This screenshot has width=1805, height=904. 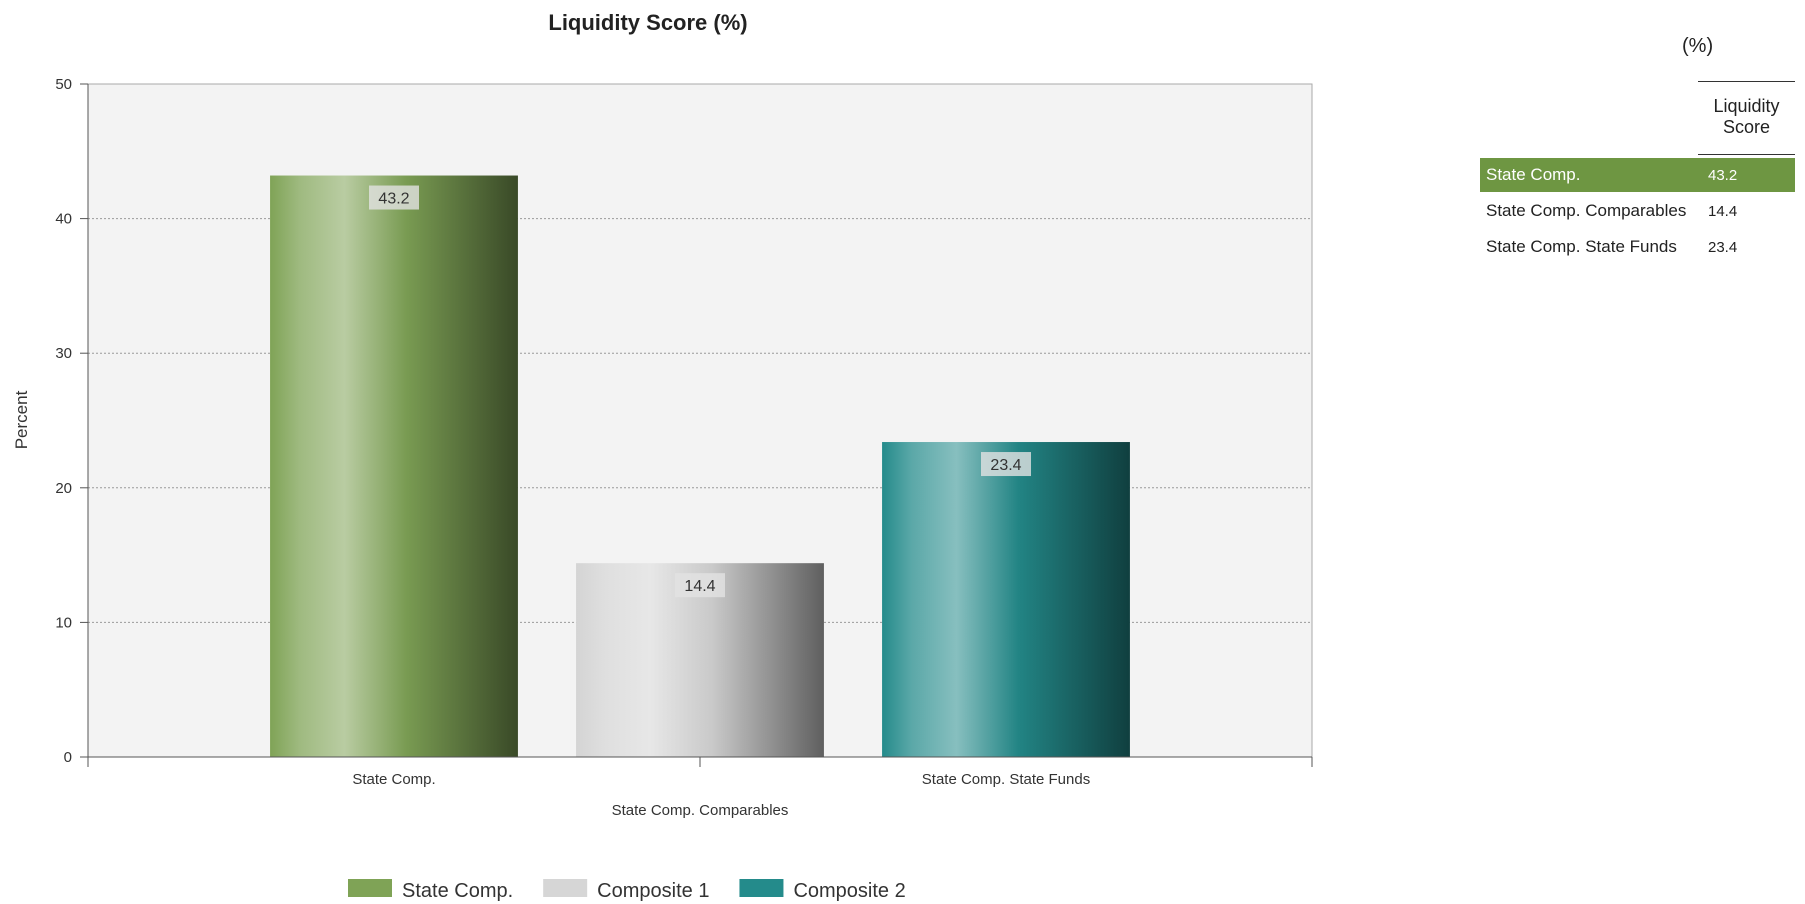 I want to click on table-row-name: State Comp. Comparables, so click(x=1586, y=210).